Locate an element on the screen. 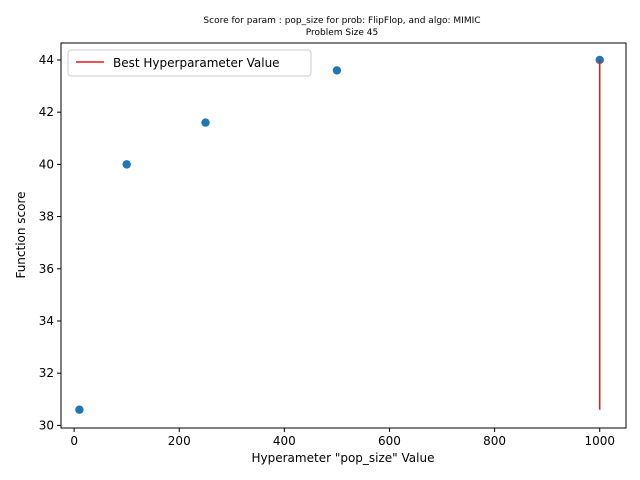 This screenshot has width=640, height=480. y-tick-label: 42 is located at coordinates (46, 112).